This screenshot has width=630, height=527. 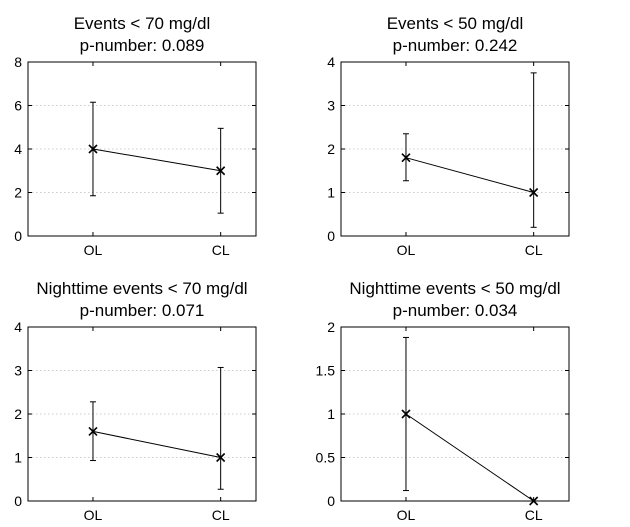 I want to click on chart-subtitle: p-number: 0.034, so click(x=455, y=310).